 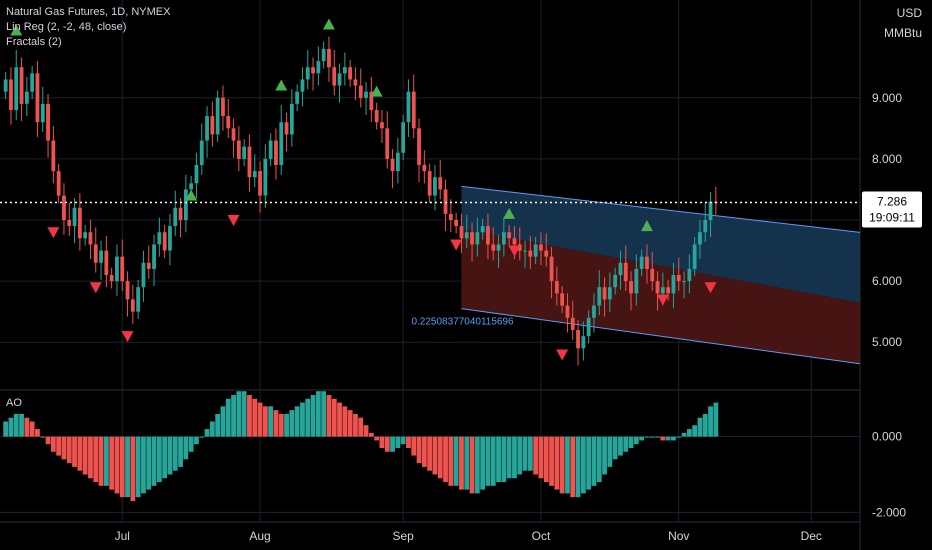 What do you see at coordinates (887, 342) in the screenshot?
I see `price-tick-label: 5.000` at bounding box center [887, 342].